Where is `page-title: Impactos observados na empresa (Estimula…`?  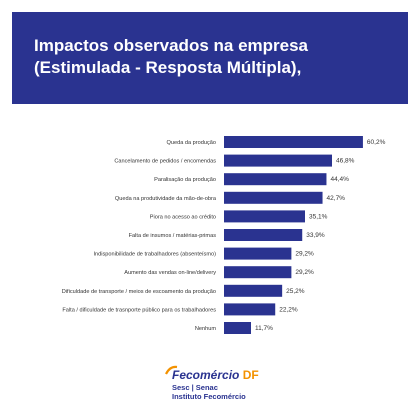
page-title: Impactos observados na empresa (Estimula… is located at coordinates (171, 56).